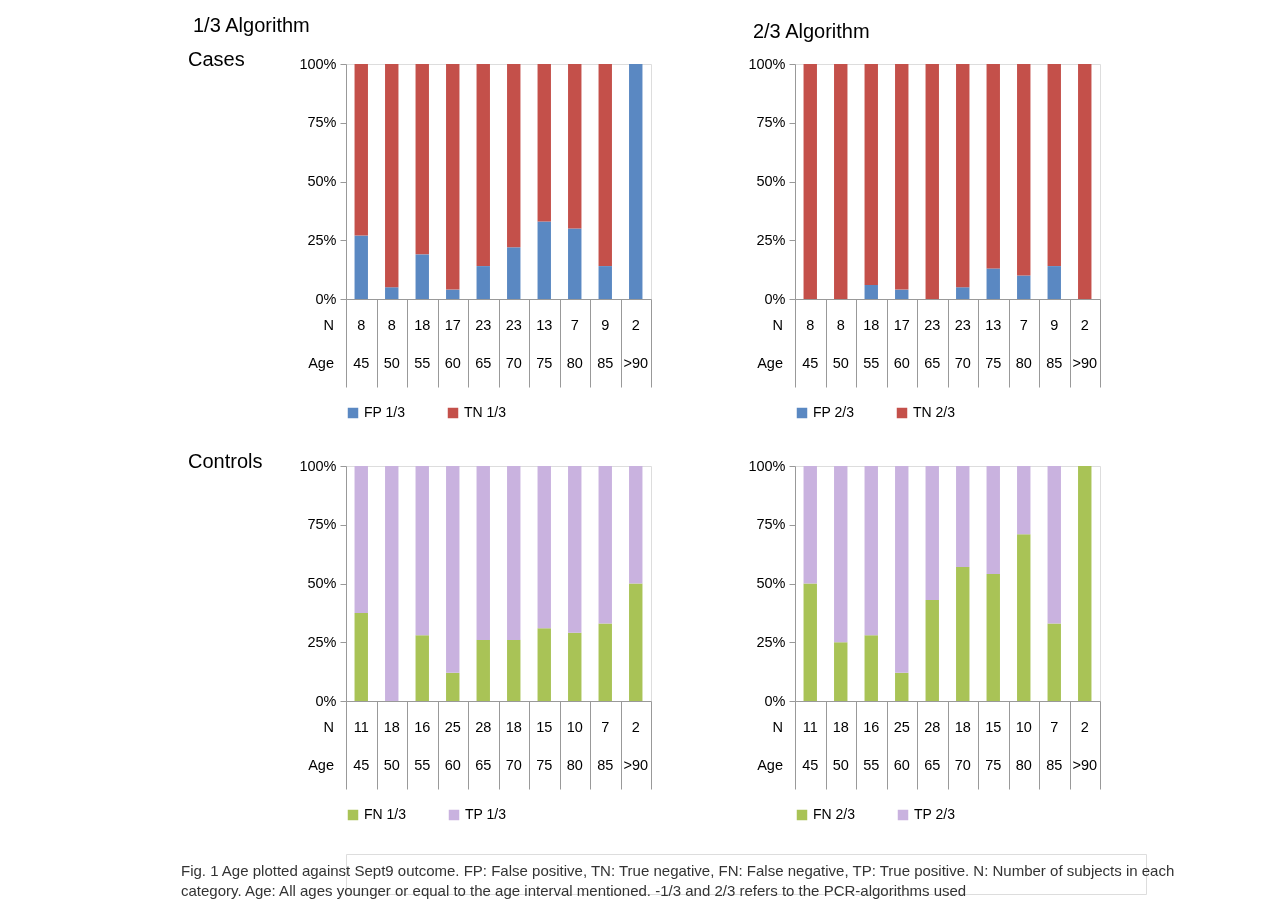  I want to click on text: 11, so click(361, 727).